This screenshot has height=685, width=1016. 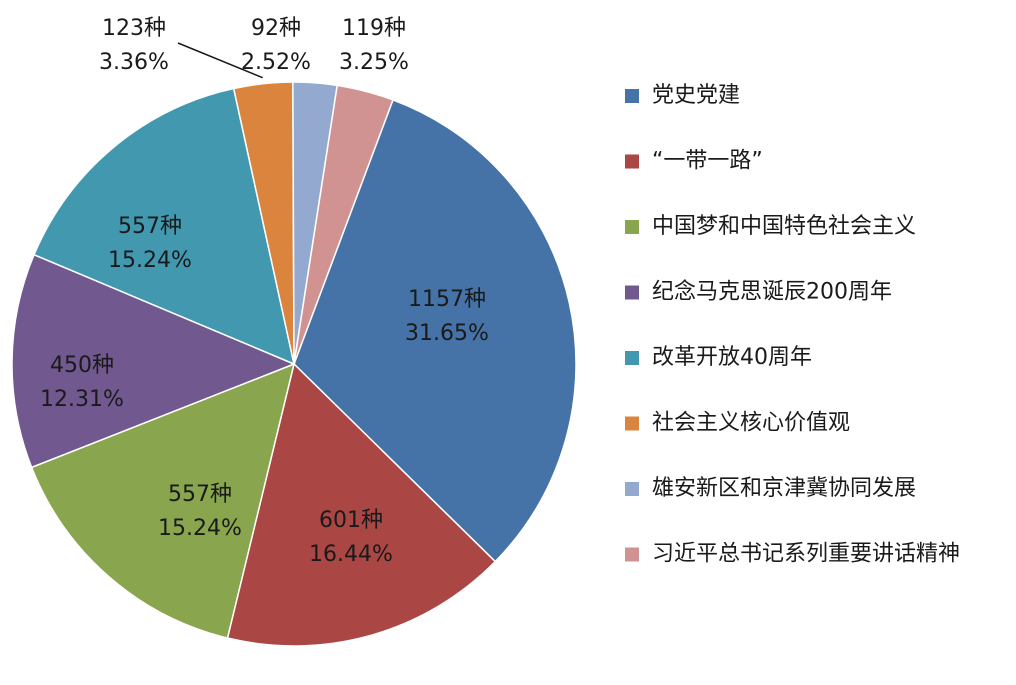 What do you see at coordinates (82, 365) in the screenshot?
I see `slice-value-label-4: 450种` at bounding box center [82, 365].